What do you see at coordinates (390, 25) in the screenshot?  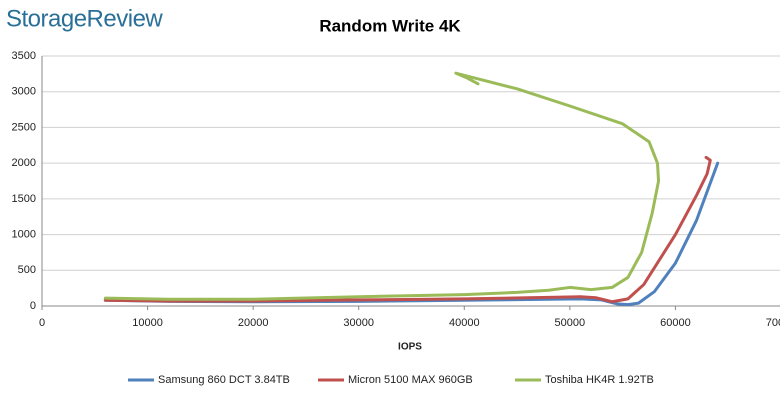 I see `chart-title: Random Write 4K` at bounding box center [390, 25].